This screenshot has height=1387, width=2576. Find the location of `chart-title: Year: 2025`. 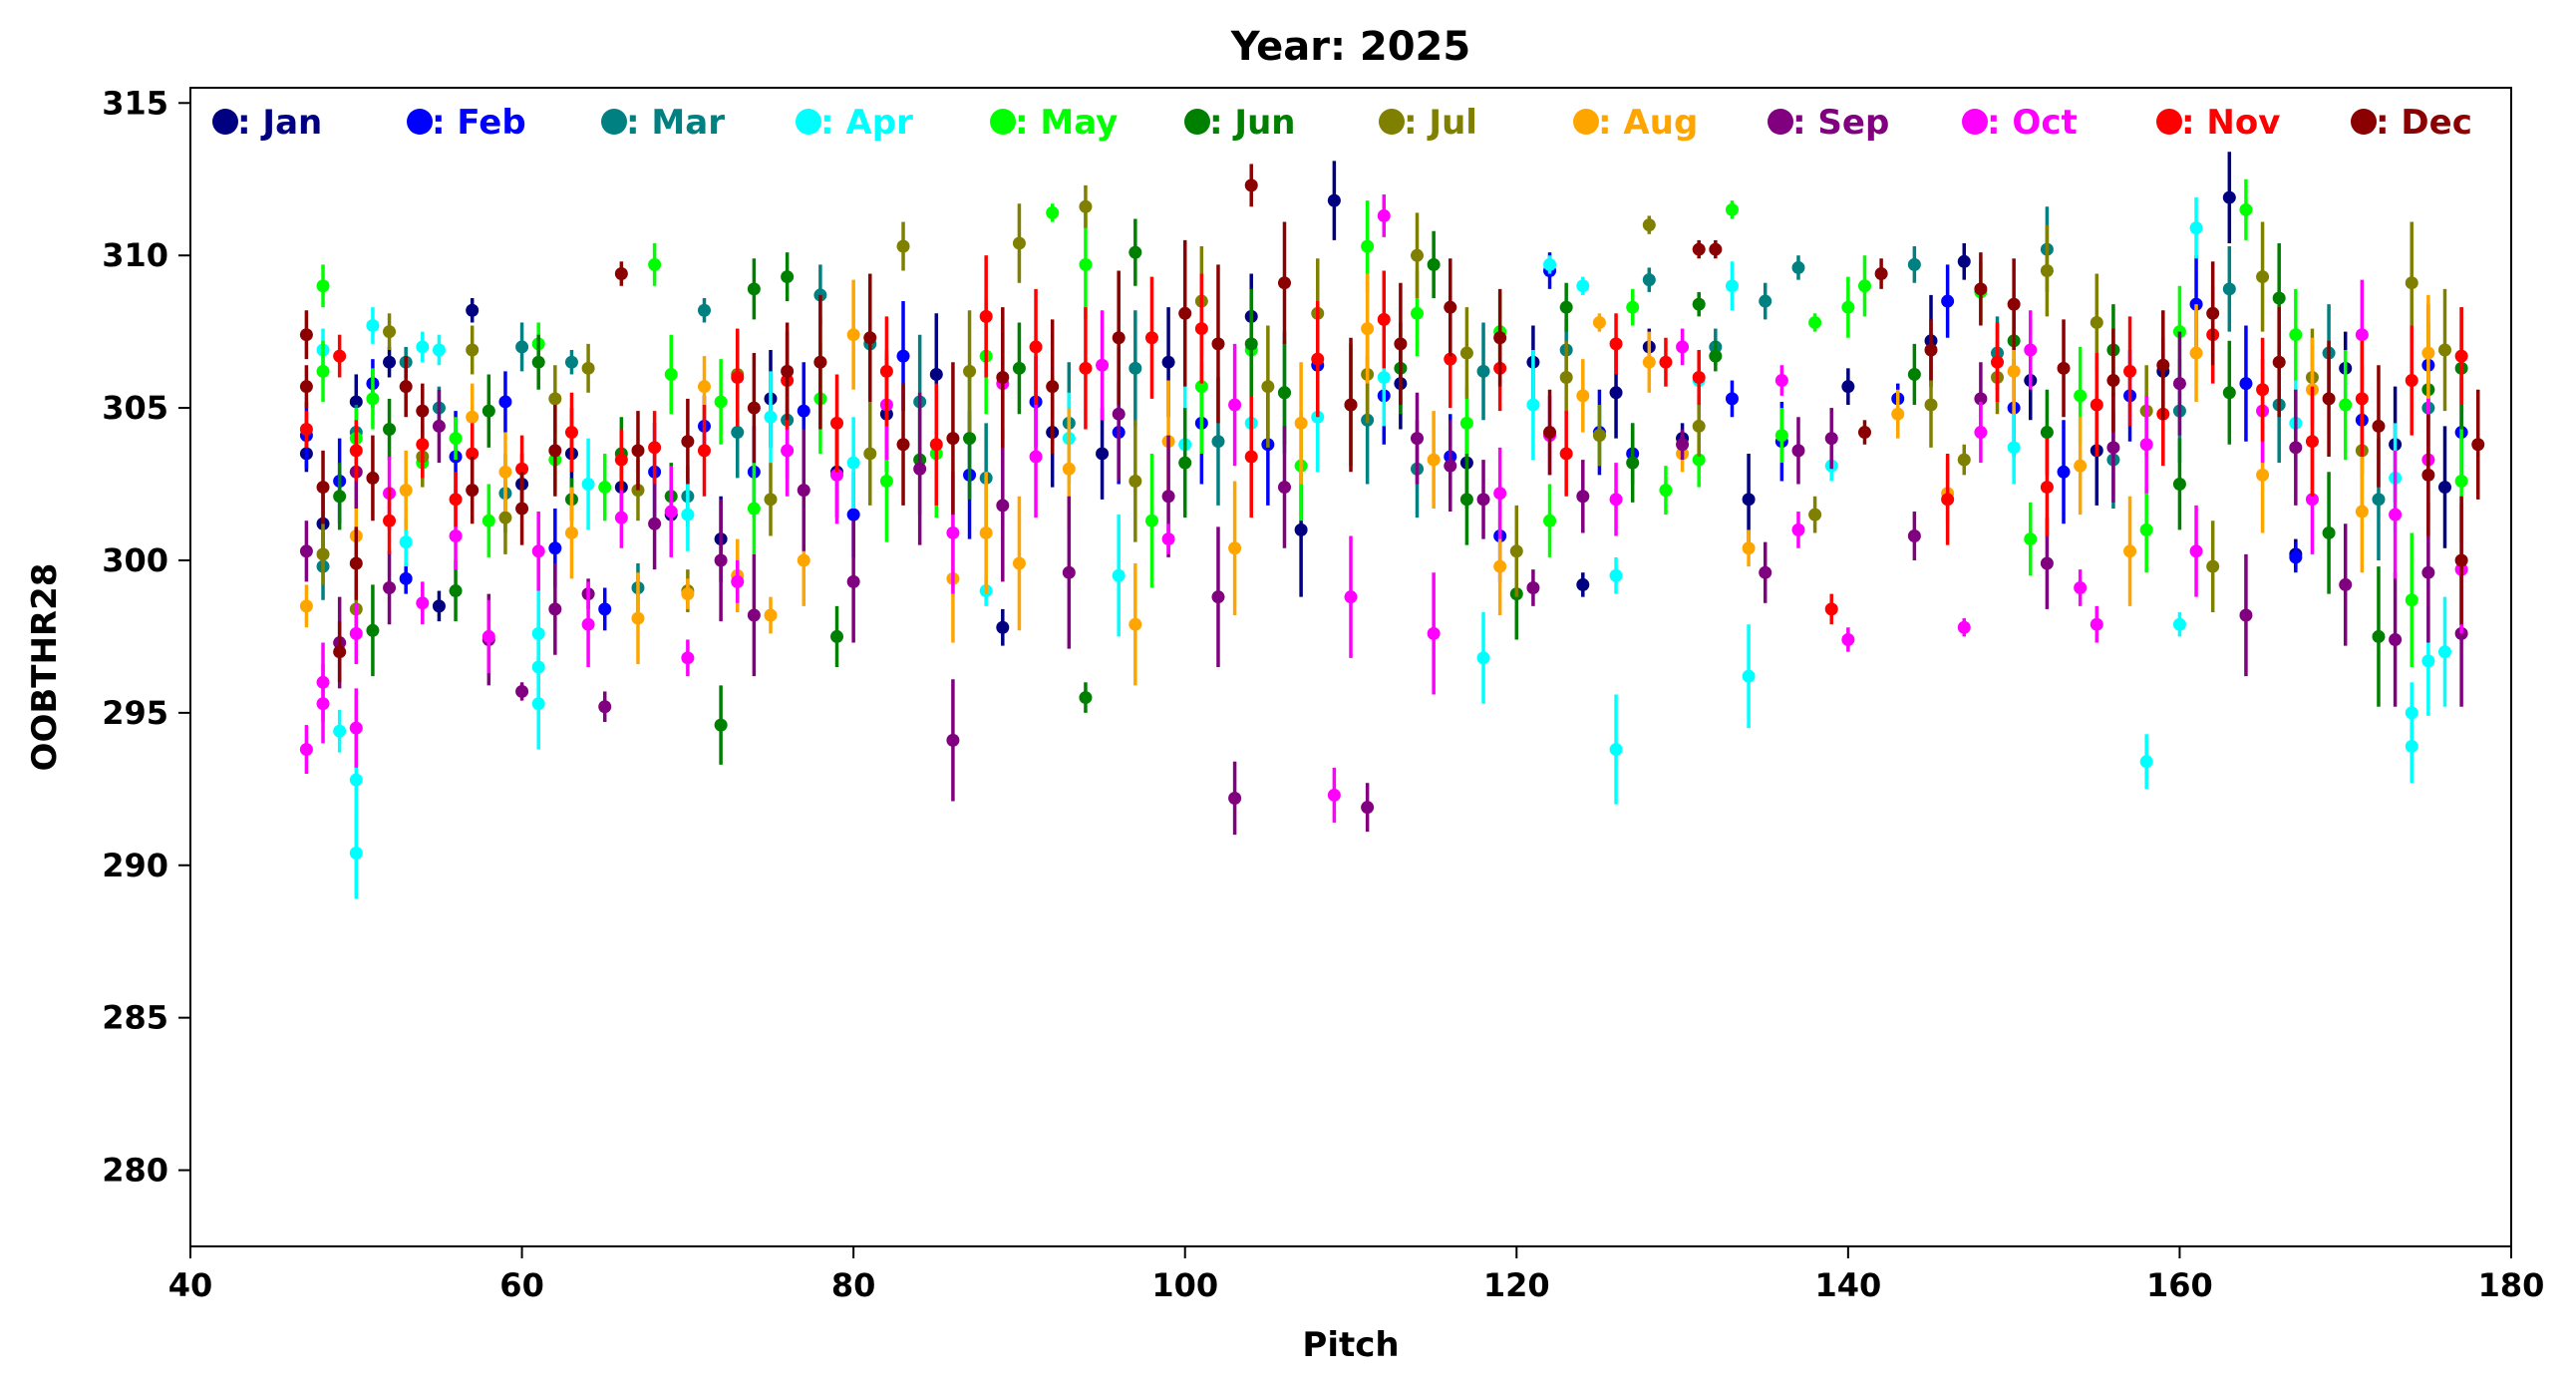

chart-title: Year: 2025 is located at coordinates (1350, 47).